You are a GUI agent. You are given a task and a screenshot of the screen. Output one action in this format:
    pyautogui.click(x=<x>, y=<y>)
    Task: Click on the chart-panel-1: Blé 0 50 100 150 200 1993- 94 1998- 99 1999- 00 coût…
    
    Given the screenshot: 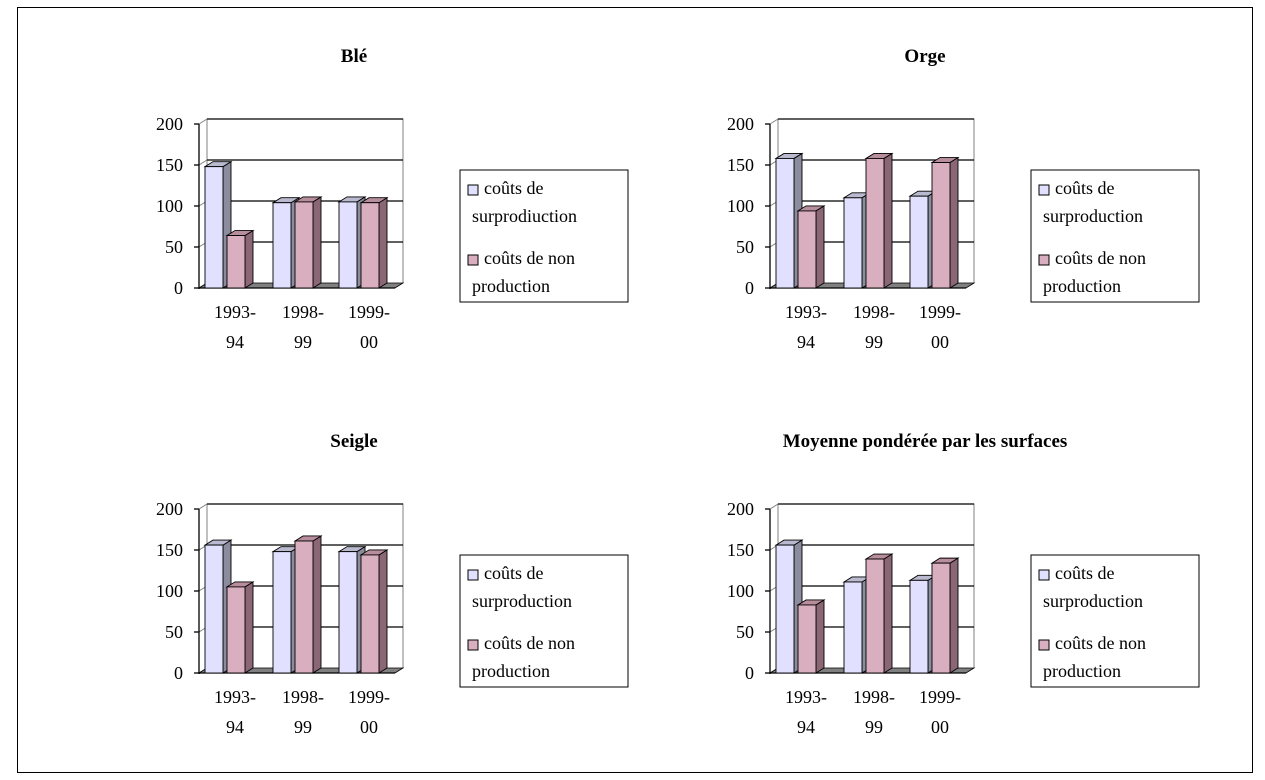 What is the action you would take?
    pyautogui.click(x=392, y=199)
    